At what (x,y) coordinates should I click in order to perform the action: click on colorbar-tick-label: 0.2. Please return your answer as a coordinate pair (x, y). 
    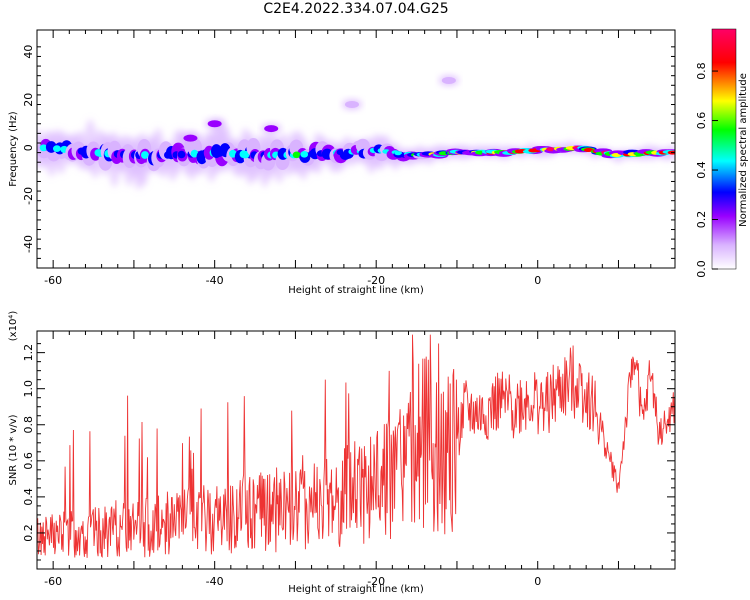
    Looking at the image, I should click on (701, 220).